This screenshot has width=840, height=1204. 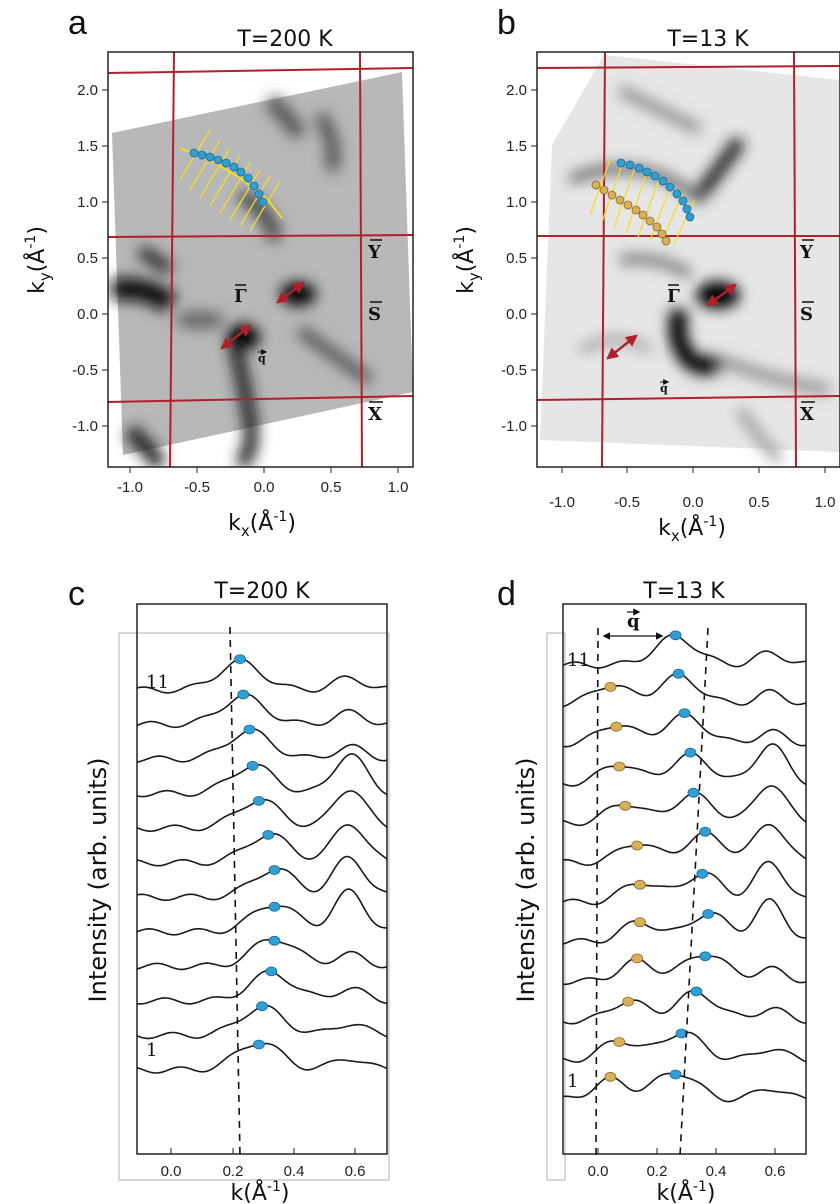 I want to click on s-point-label: S, so click(x=806, y=314).